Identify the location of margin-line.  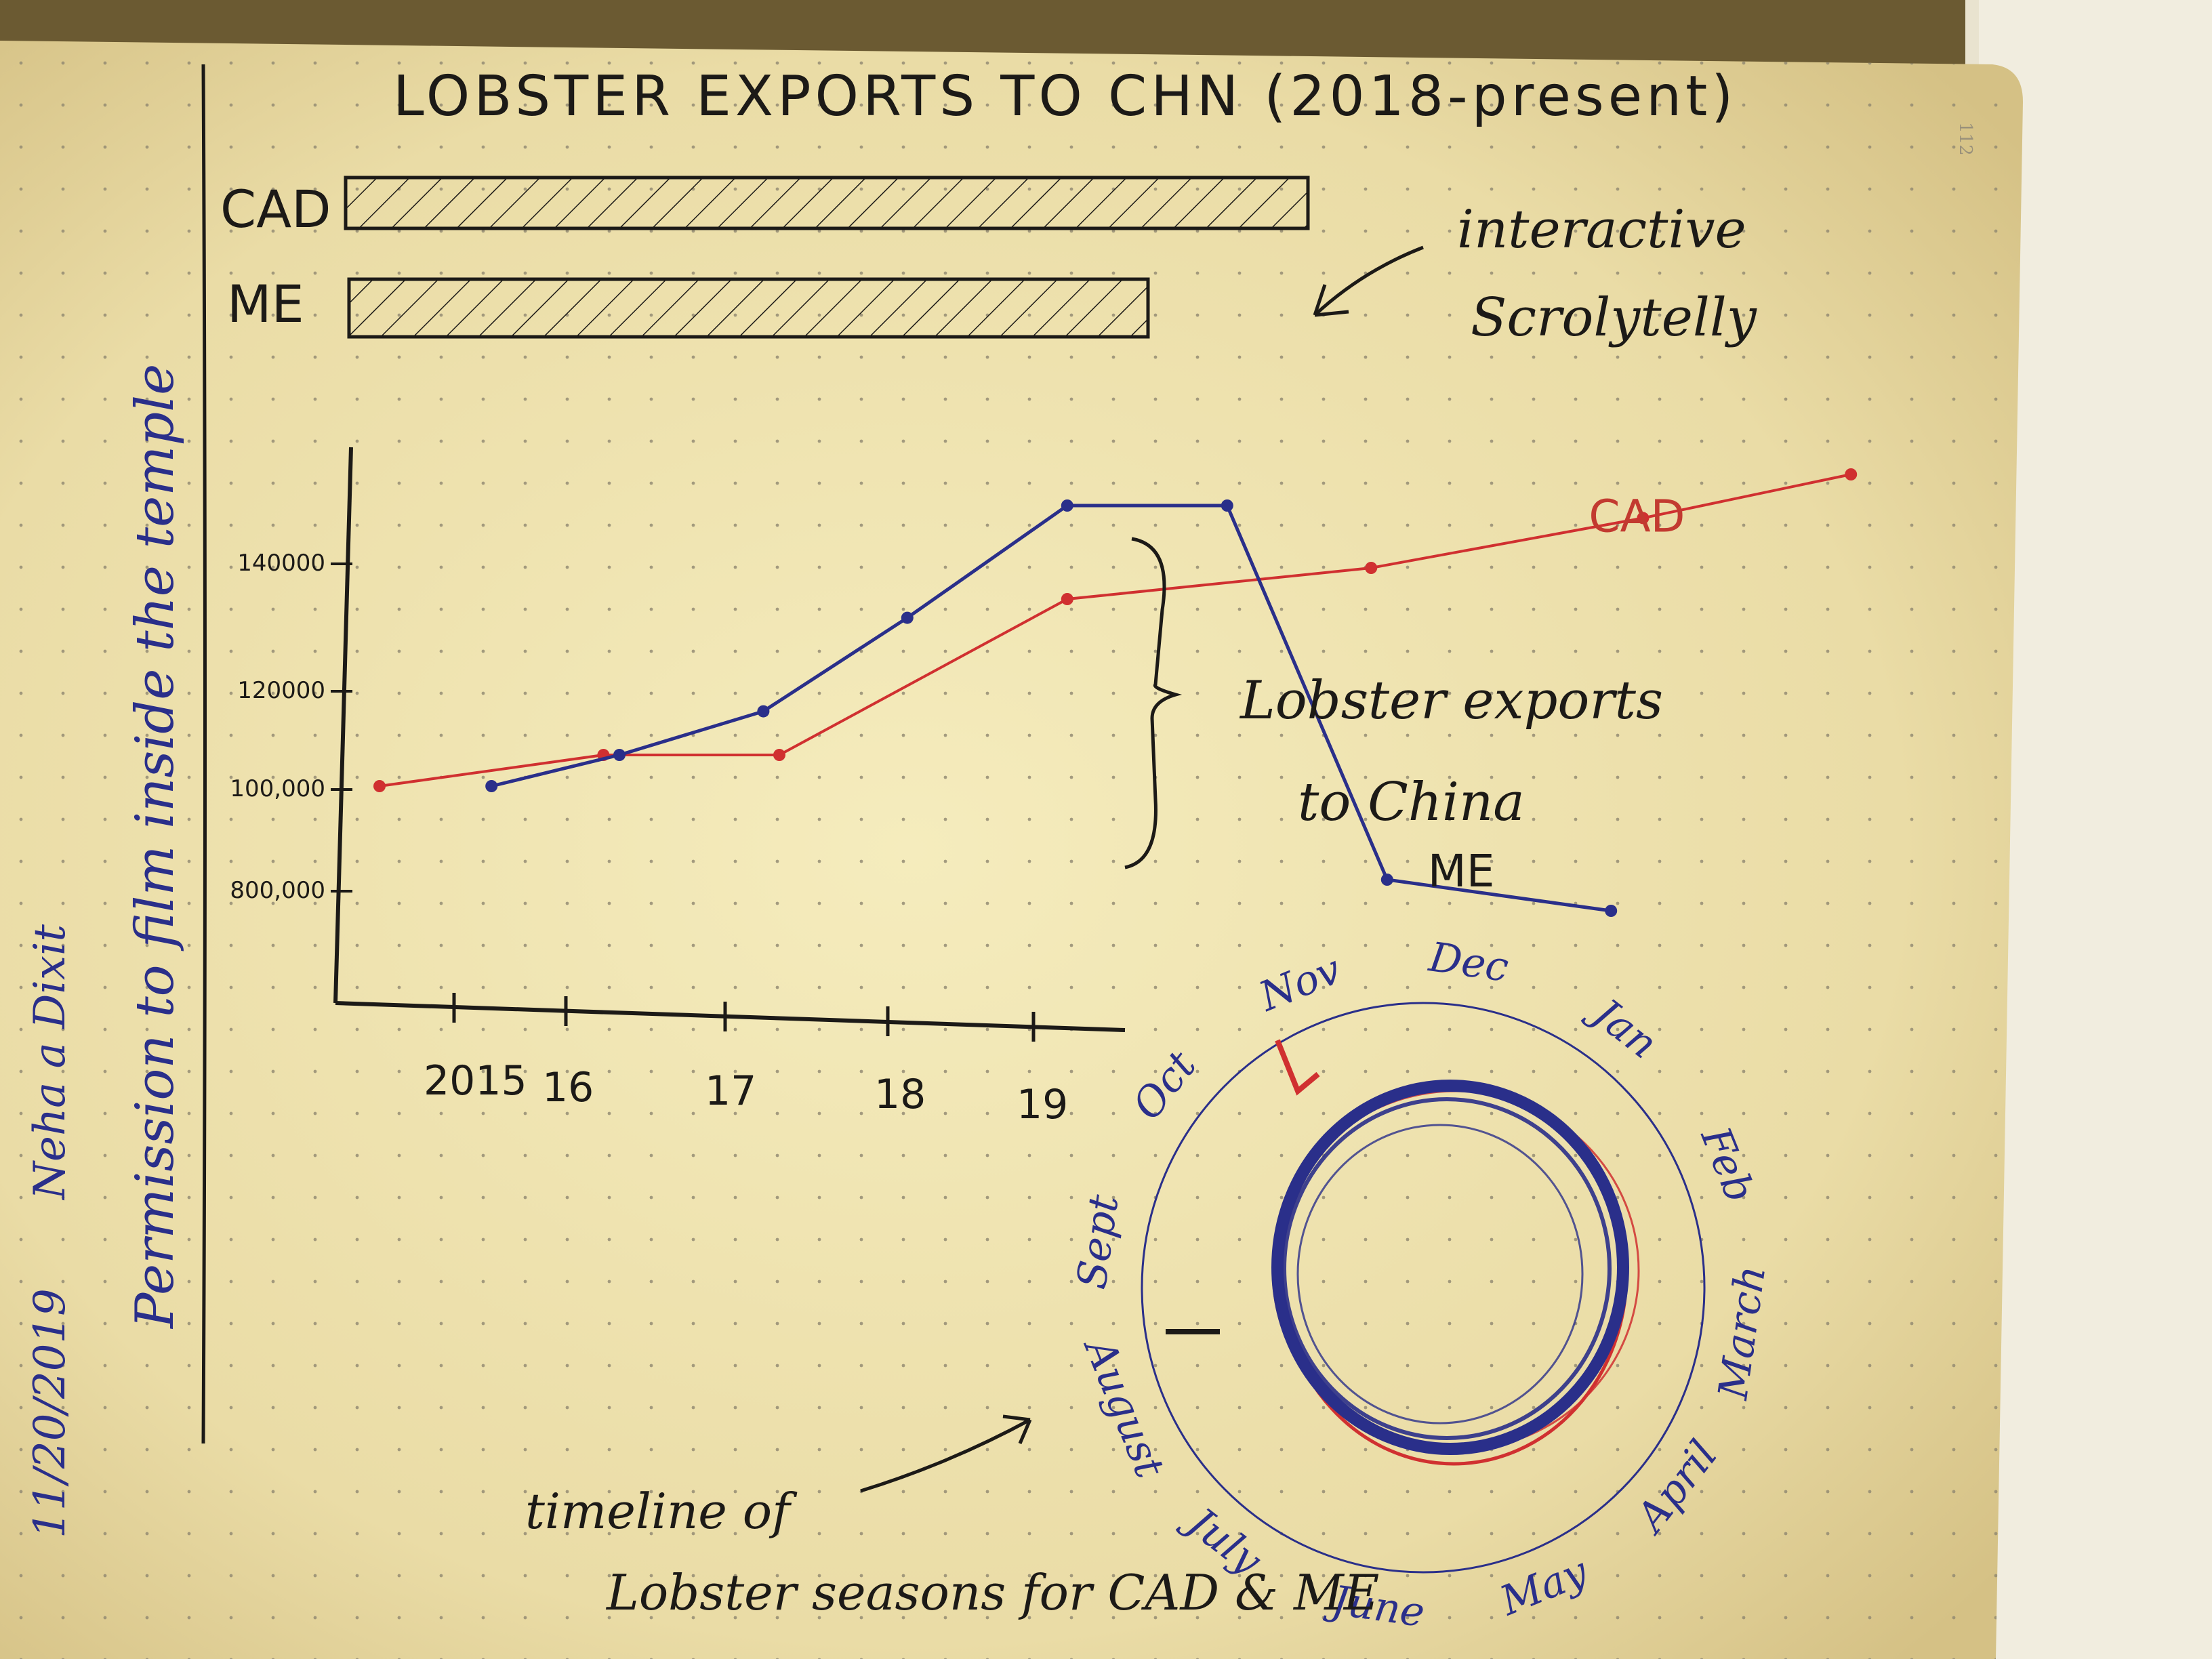
(204, 754).